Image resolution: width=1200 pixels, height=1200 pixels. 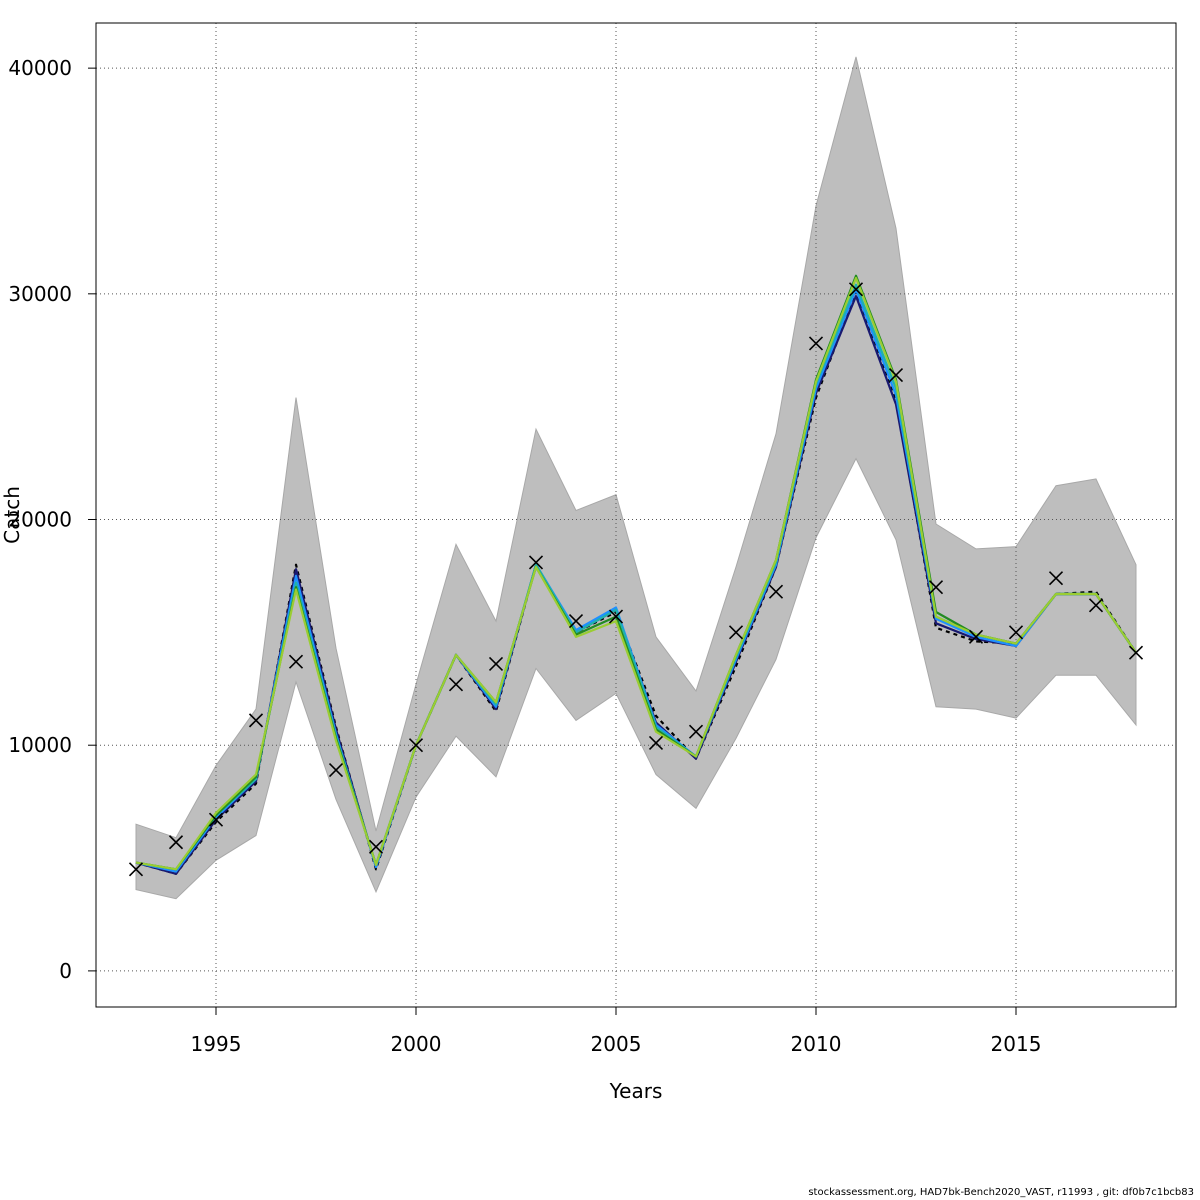 I want to click on y-tick-label: 10000, so click(x=40, y=745).